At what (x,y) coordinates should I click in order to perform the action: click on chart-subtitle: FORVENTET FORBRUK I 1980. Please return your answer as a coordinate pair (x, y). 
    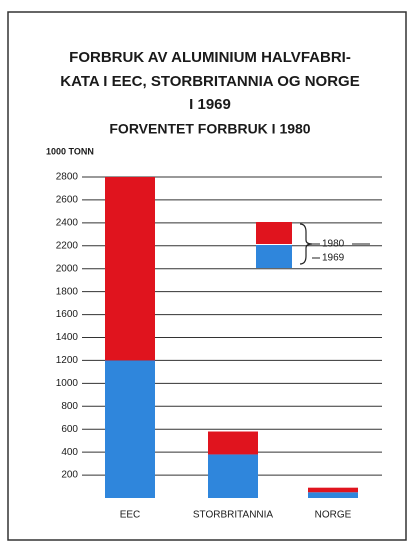
    Looking at the image, I should click on (209, 129).